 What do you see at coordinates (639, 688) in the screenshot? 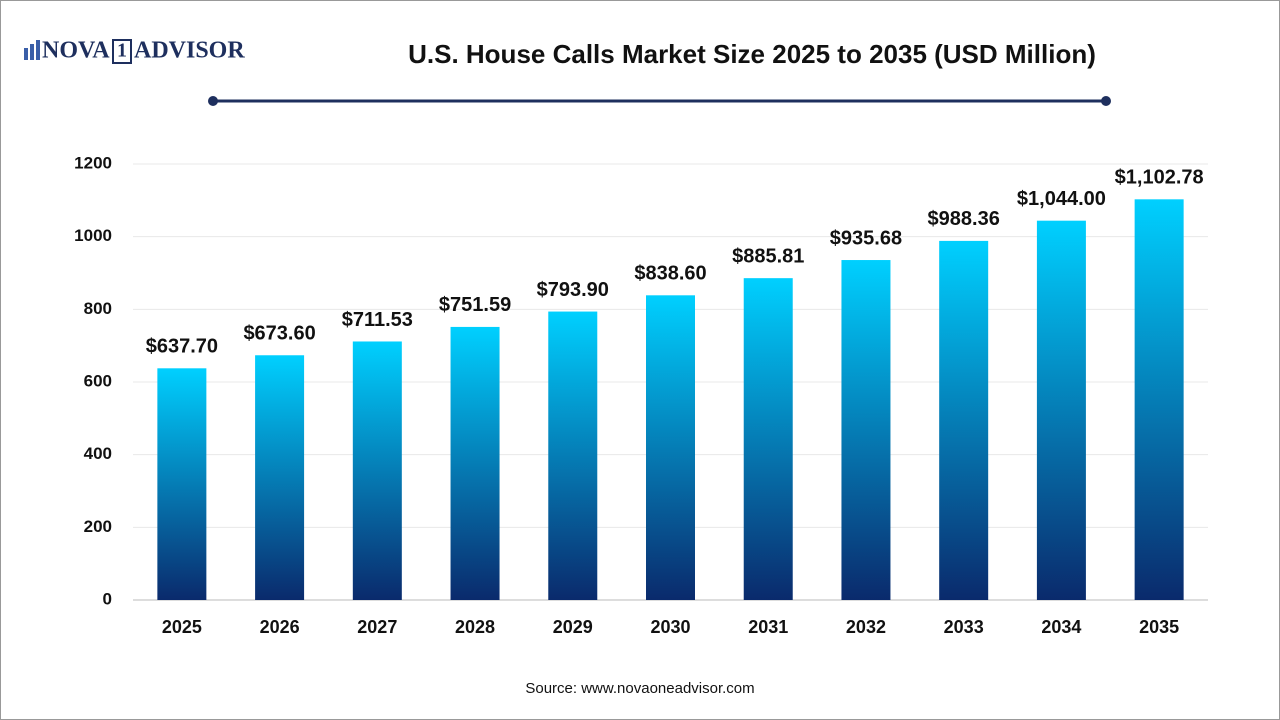
I see `source: Source: www.novaoneadvisor.com` at bounding box center [639, 688].